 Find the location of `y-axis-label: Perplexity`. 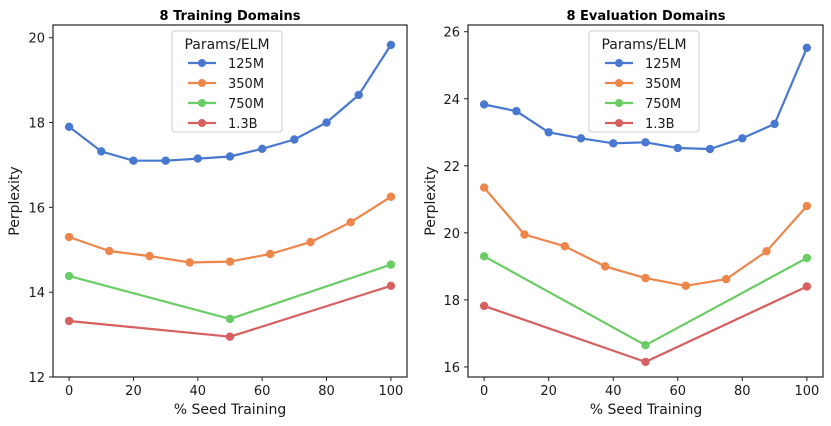

y-axis-label: Perplexity is located at coordinates (431, 200).